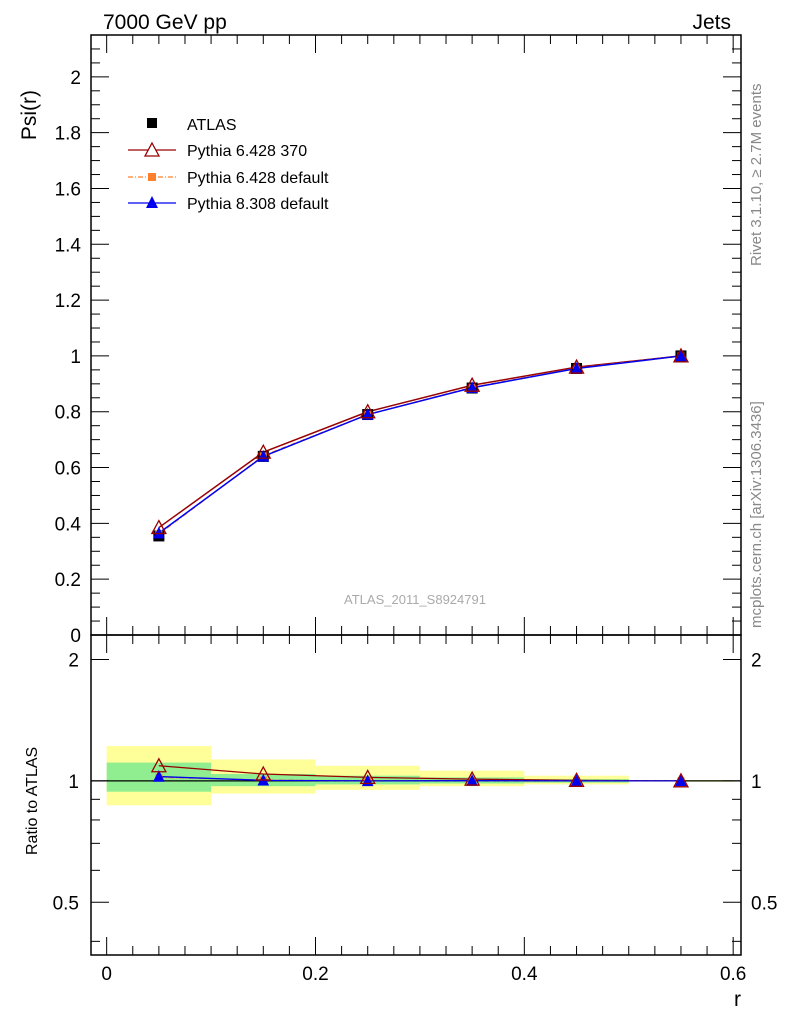 The width and height of the screenshot is (786, 1029). I want to click on legend-marker-pythia6-default, so click(152, 177).